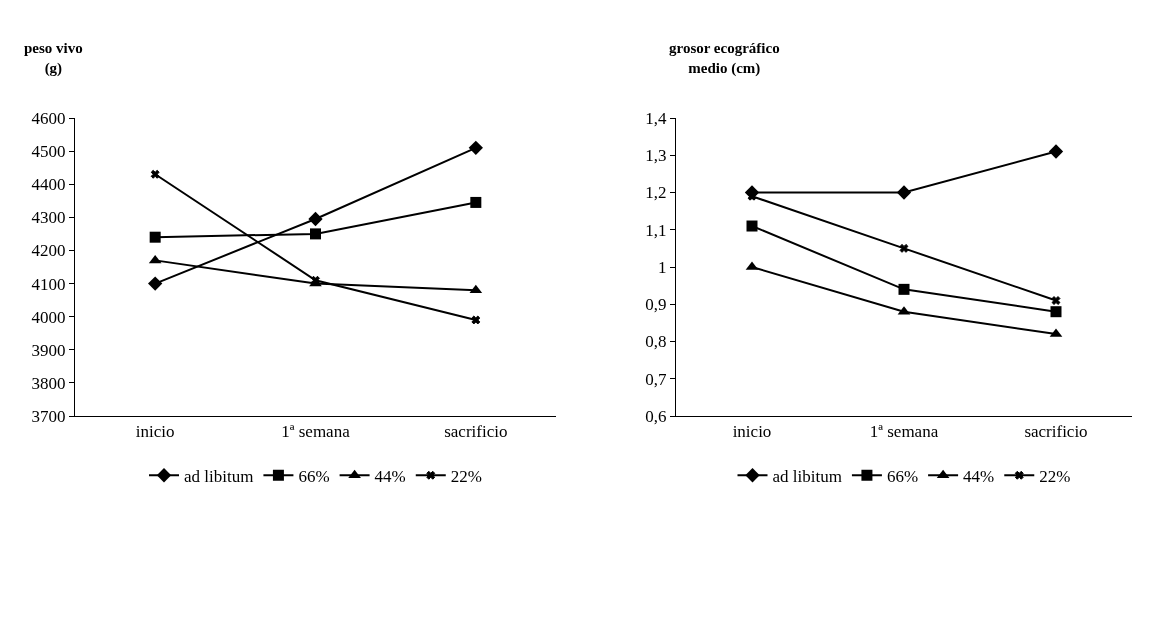 The height and width of the screenshot is (619, 1152). Describe the element at coordinates (48, 284) in the screenshot. I see `y-tick-label: 4100` at that location.